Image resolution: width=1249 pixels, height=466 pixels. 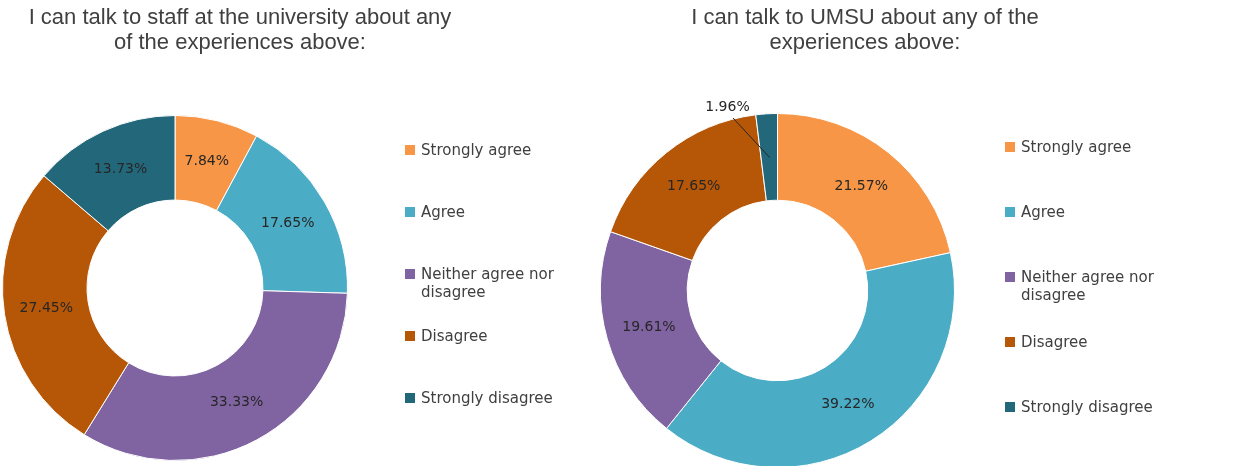 I want to click on data-label: 39.22%, so click(x=848, y=402).